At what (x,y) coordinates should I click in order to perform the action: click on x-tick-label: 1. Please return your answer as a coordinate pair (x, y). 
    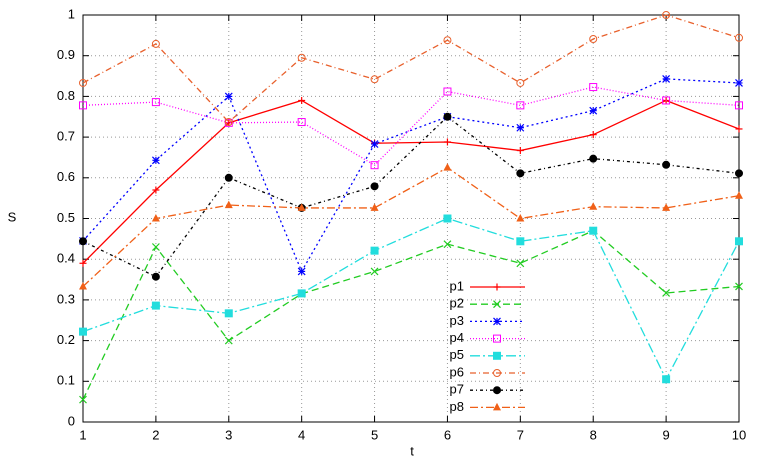
    Looking at the image, I should click on (82, 434).